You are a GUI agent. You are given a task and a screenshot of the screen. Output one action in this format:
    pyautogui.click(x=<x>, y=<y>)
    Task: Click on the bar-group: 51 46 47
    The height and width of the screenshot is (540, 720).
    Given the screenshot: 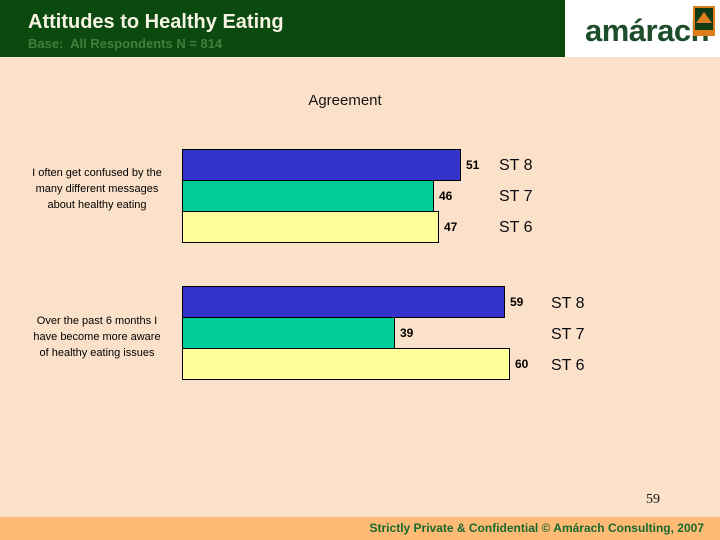 What is the action you would take?
    pyautogui.click(x=330, y=196)
    